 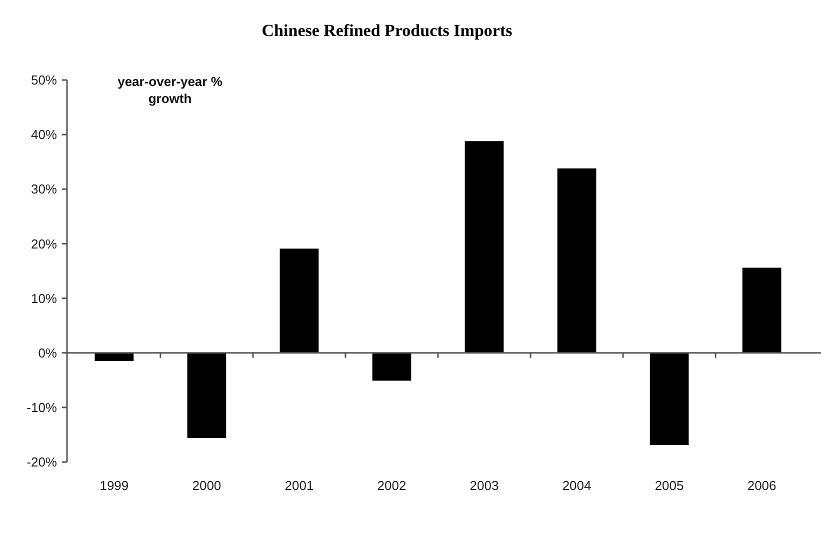 What do you see at coordinates (484, 485) in the screenshot?
I see `x-tick-label: 2003` at bounding box center [484, 485].